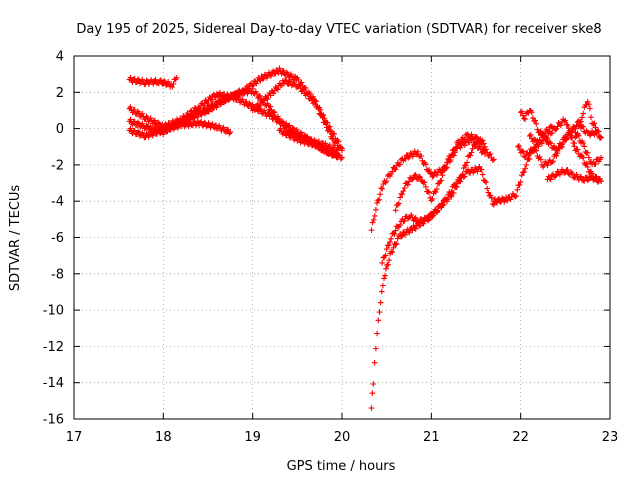 The image size is (640, 480). What do you see at coordinates (57, 165) in the screenshot?
I see `y-tick-label: -2` at bounding box center [57, 165].